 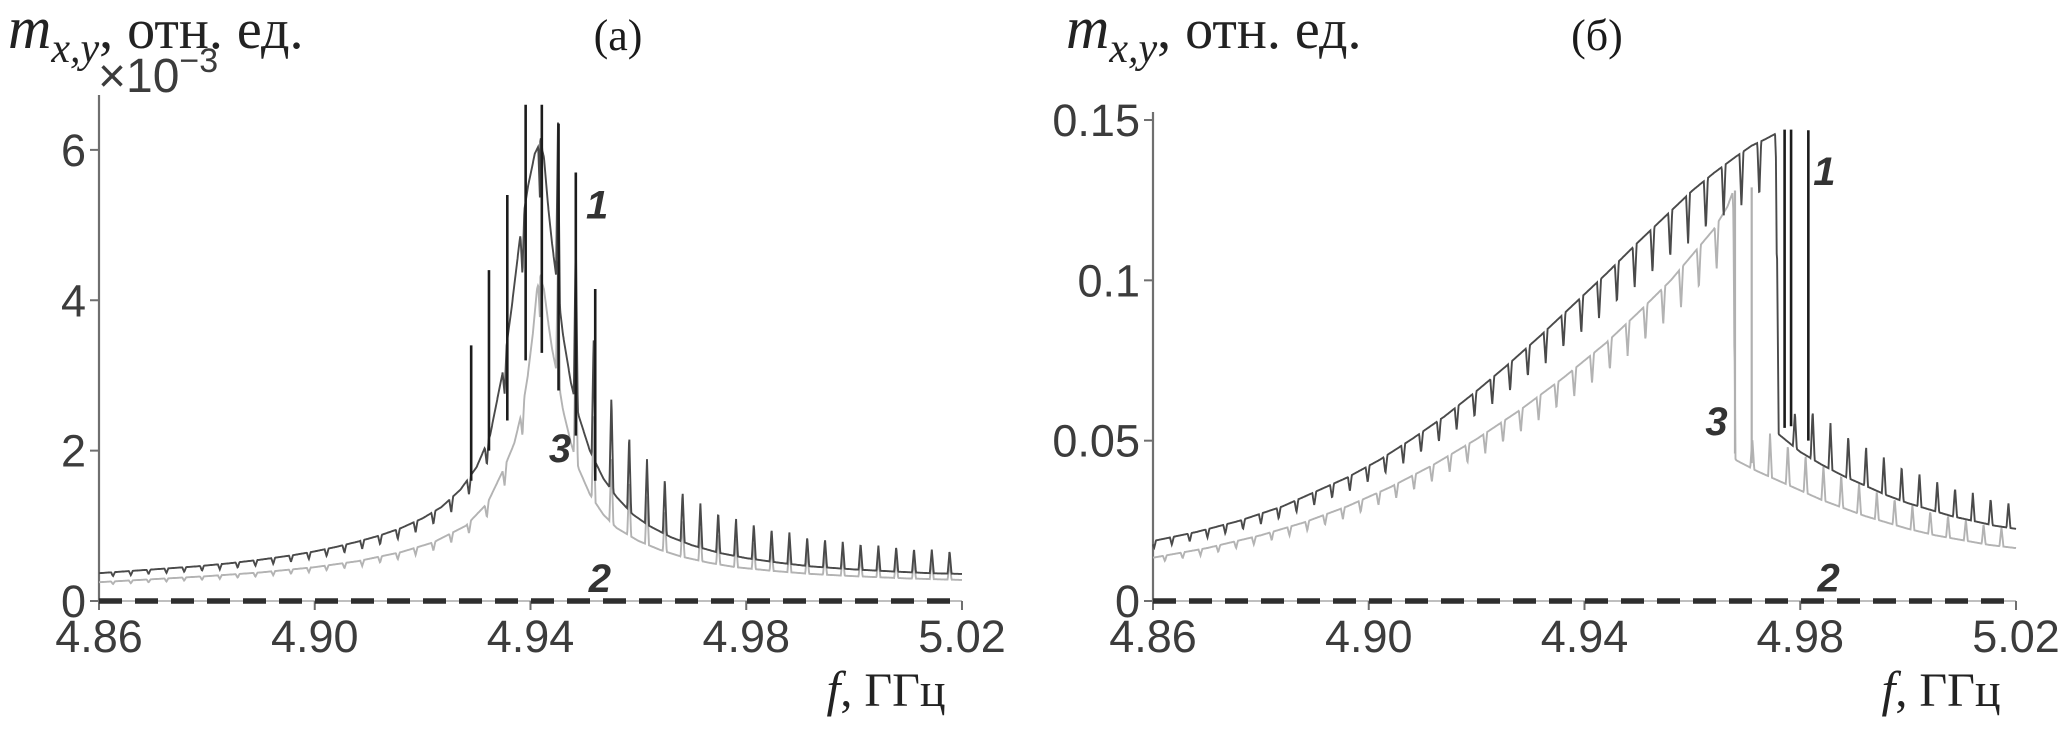 What do you see at coordinates (1597, 35) in the screenshot?
I see `panel-title: (б)` at bounding box center [1597, 35].